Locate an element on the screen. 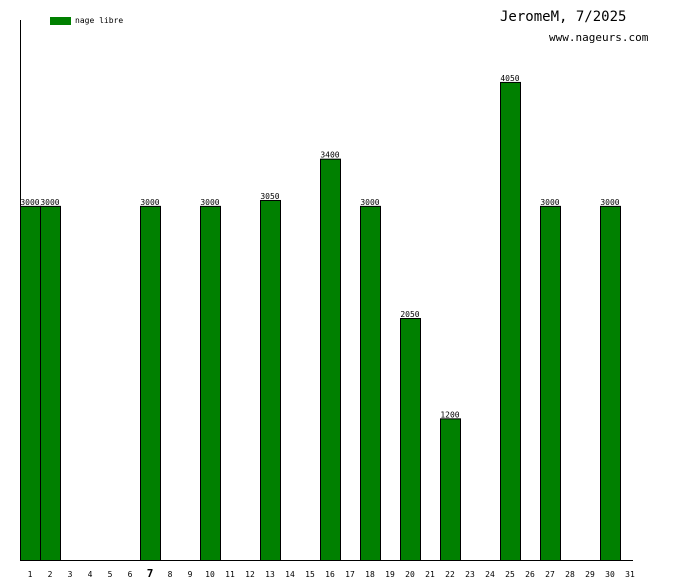 The height and width of the screenshot is (580, 680). x-tick-label-23: 23 is located at coordinates (470, 574).